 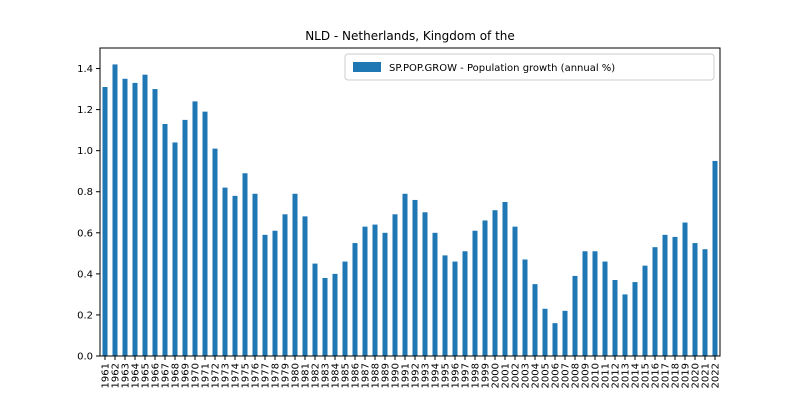 I want to click on bar-1987, so click(x=365, y=291).